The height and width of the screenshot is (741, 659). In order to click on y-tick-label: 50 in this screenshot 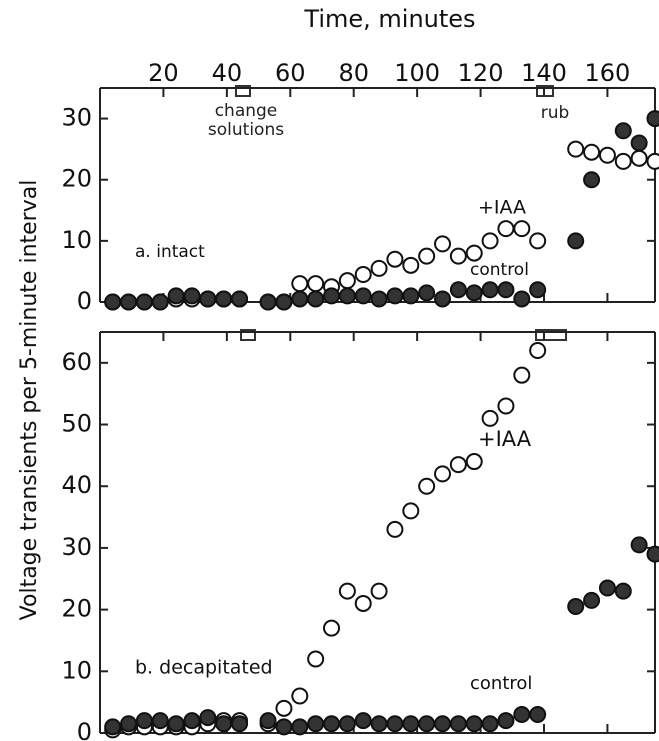, I will do `click(76, 424)`.